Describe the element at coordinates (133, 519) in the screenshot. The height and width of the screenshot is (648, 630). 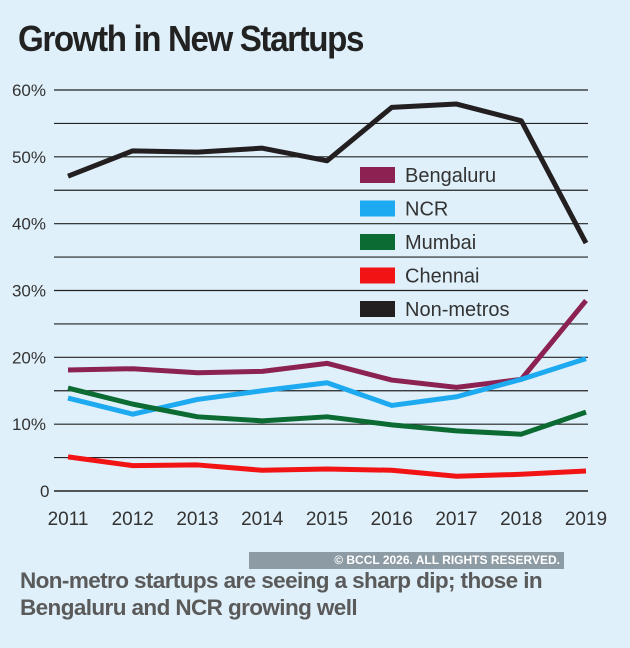
I see `x-tick-label: 2012` at that location.